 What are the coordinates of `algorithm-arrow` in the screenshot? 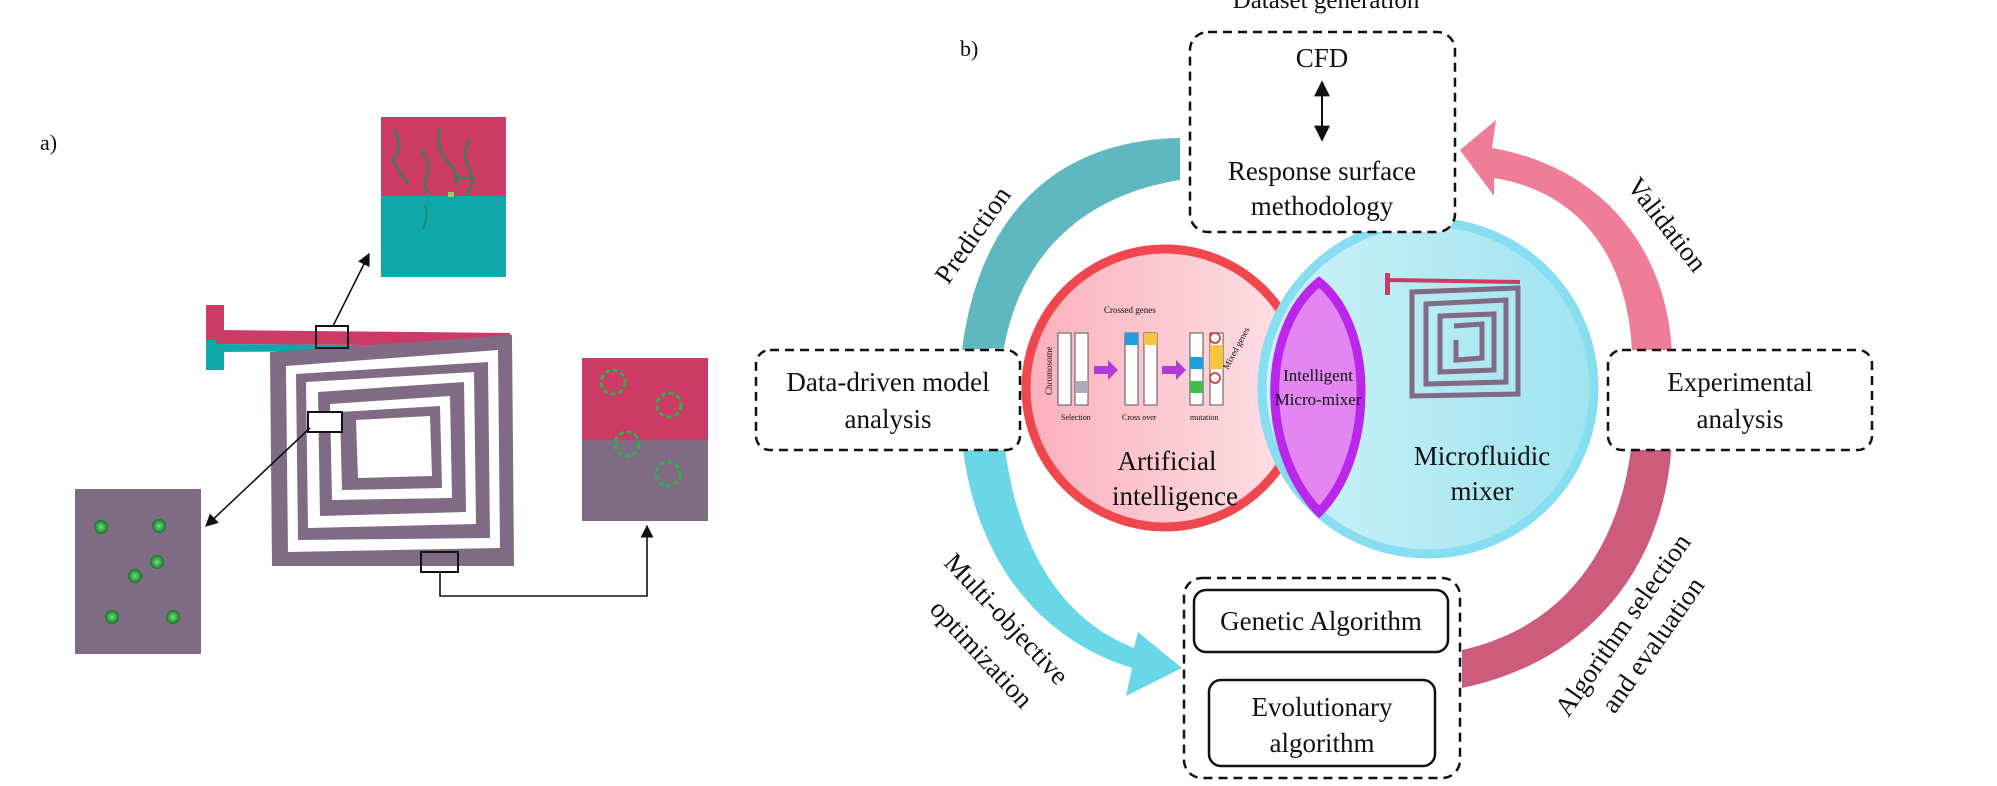 It's located at (1567, 564).